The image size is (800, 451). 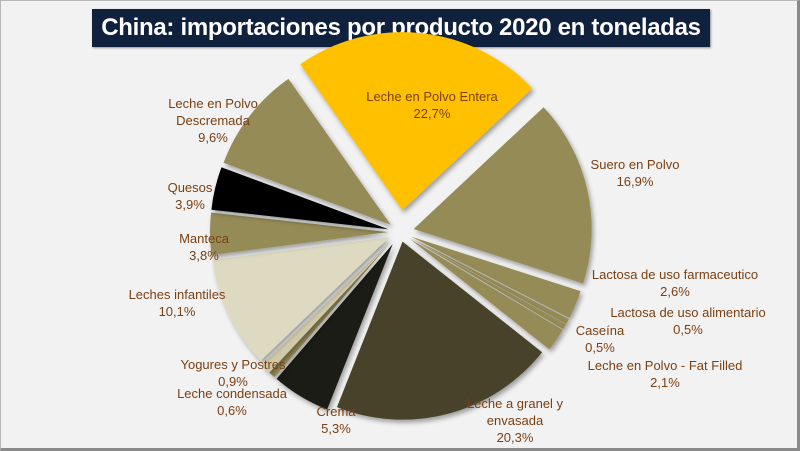 What do you see at coordinates (232, 410) in the screenshot?
I see `data-label-value: 0,6%` at bounding box center [232, 410].